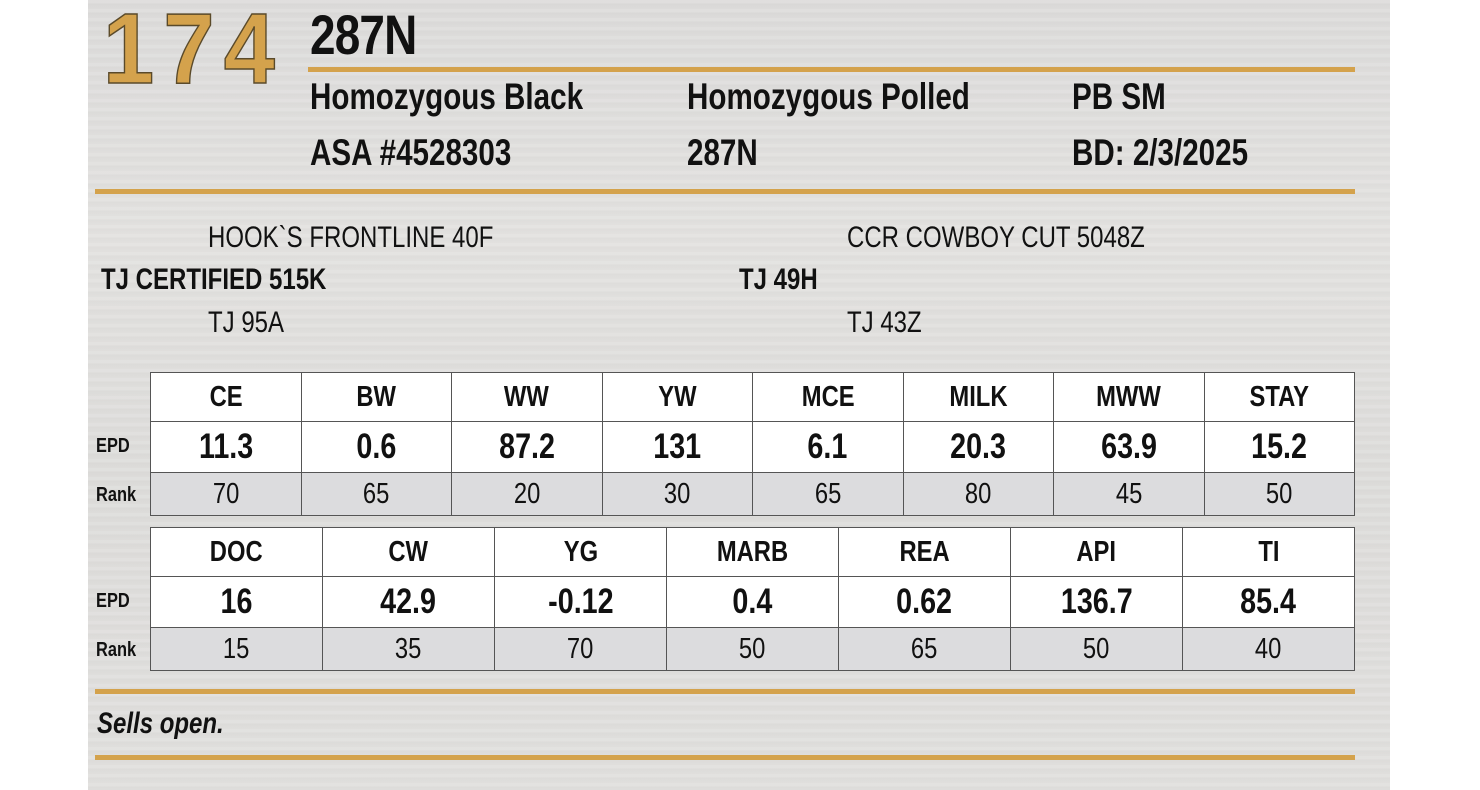  Describe the element at coordinates (1268, 649) in the screenshot. I see `rank-value: 40` at that location.